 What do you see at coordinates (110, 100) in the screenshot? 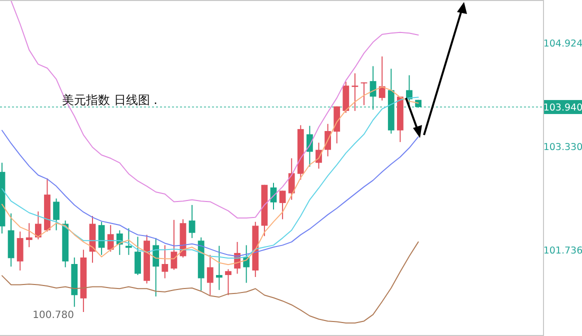
I see `annotation: 美元指数 日线图 .` at bounding box center [110, 100].